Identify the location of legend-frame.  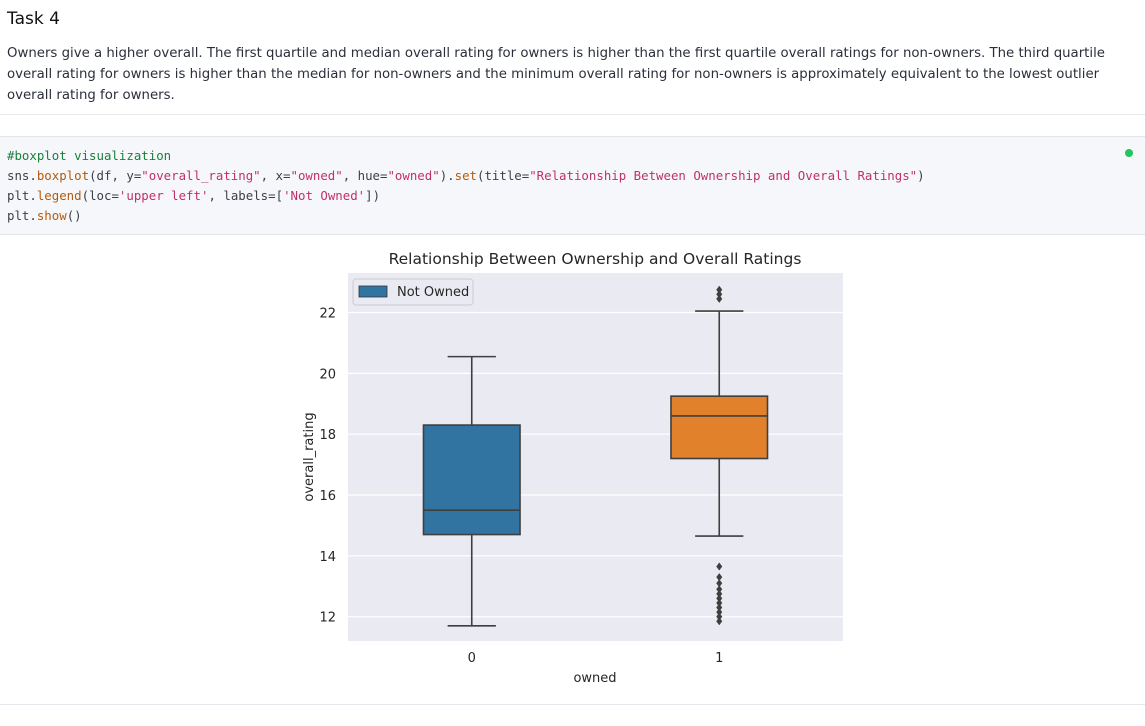
(413, 292).